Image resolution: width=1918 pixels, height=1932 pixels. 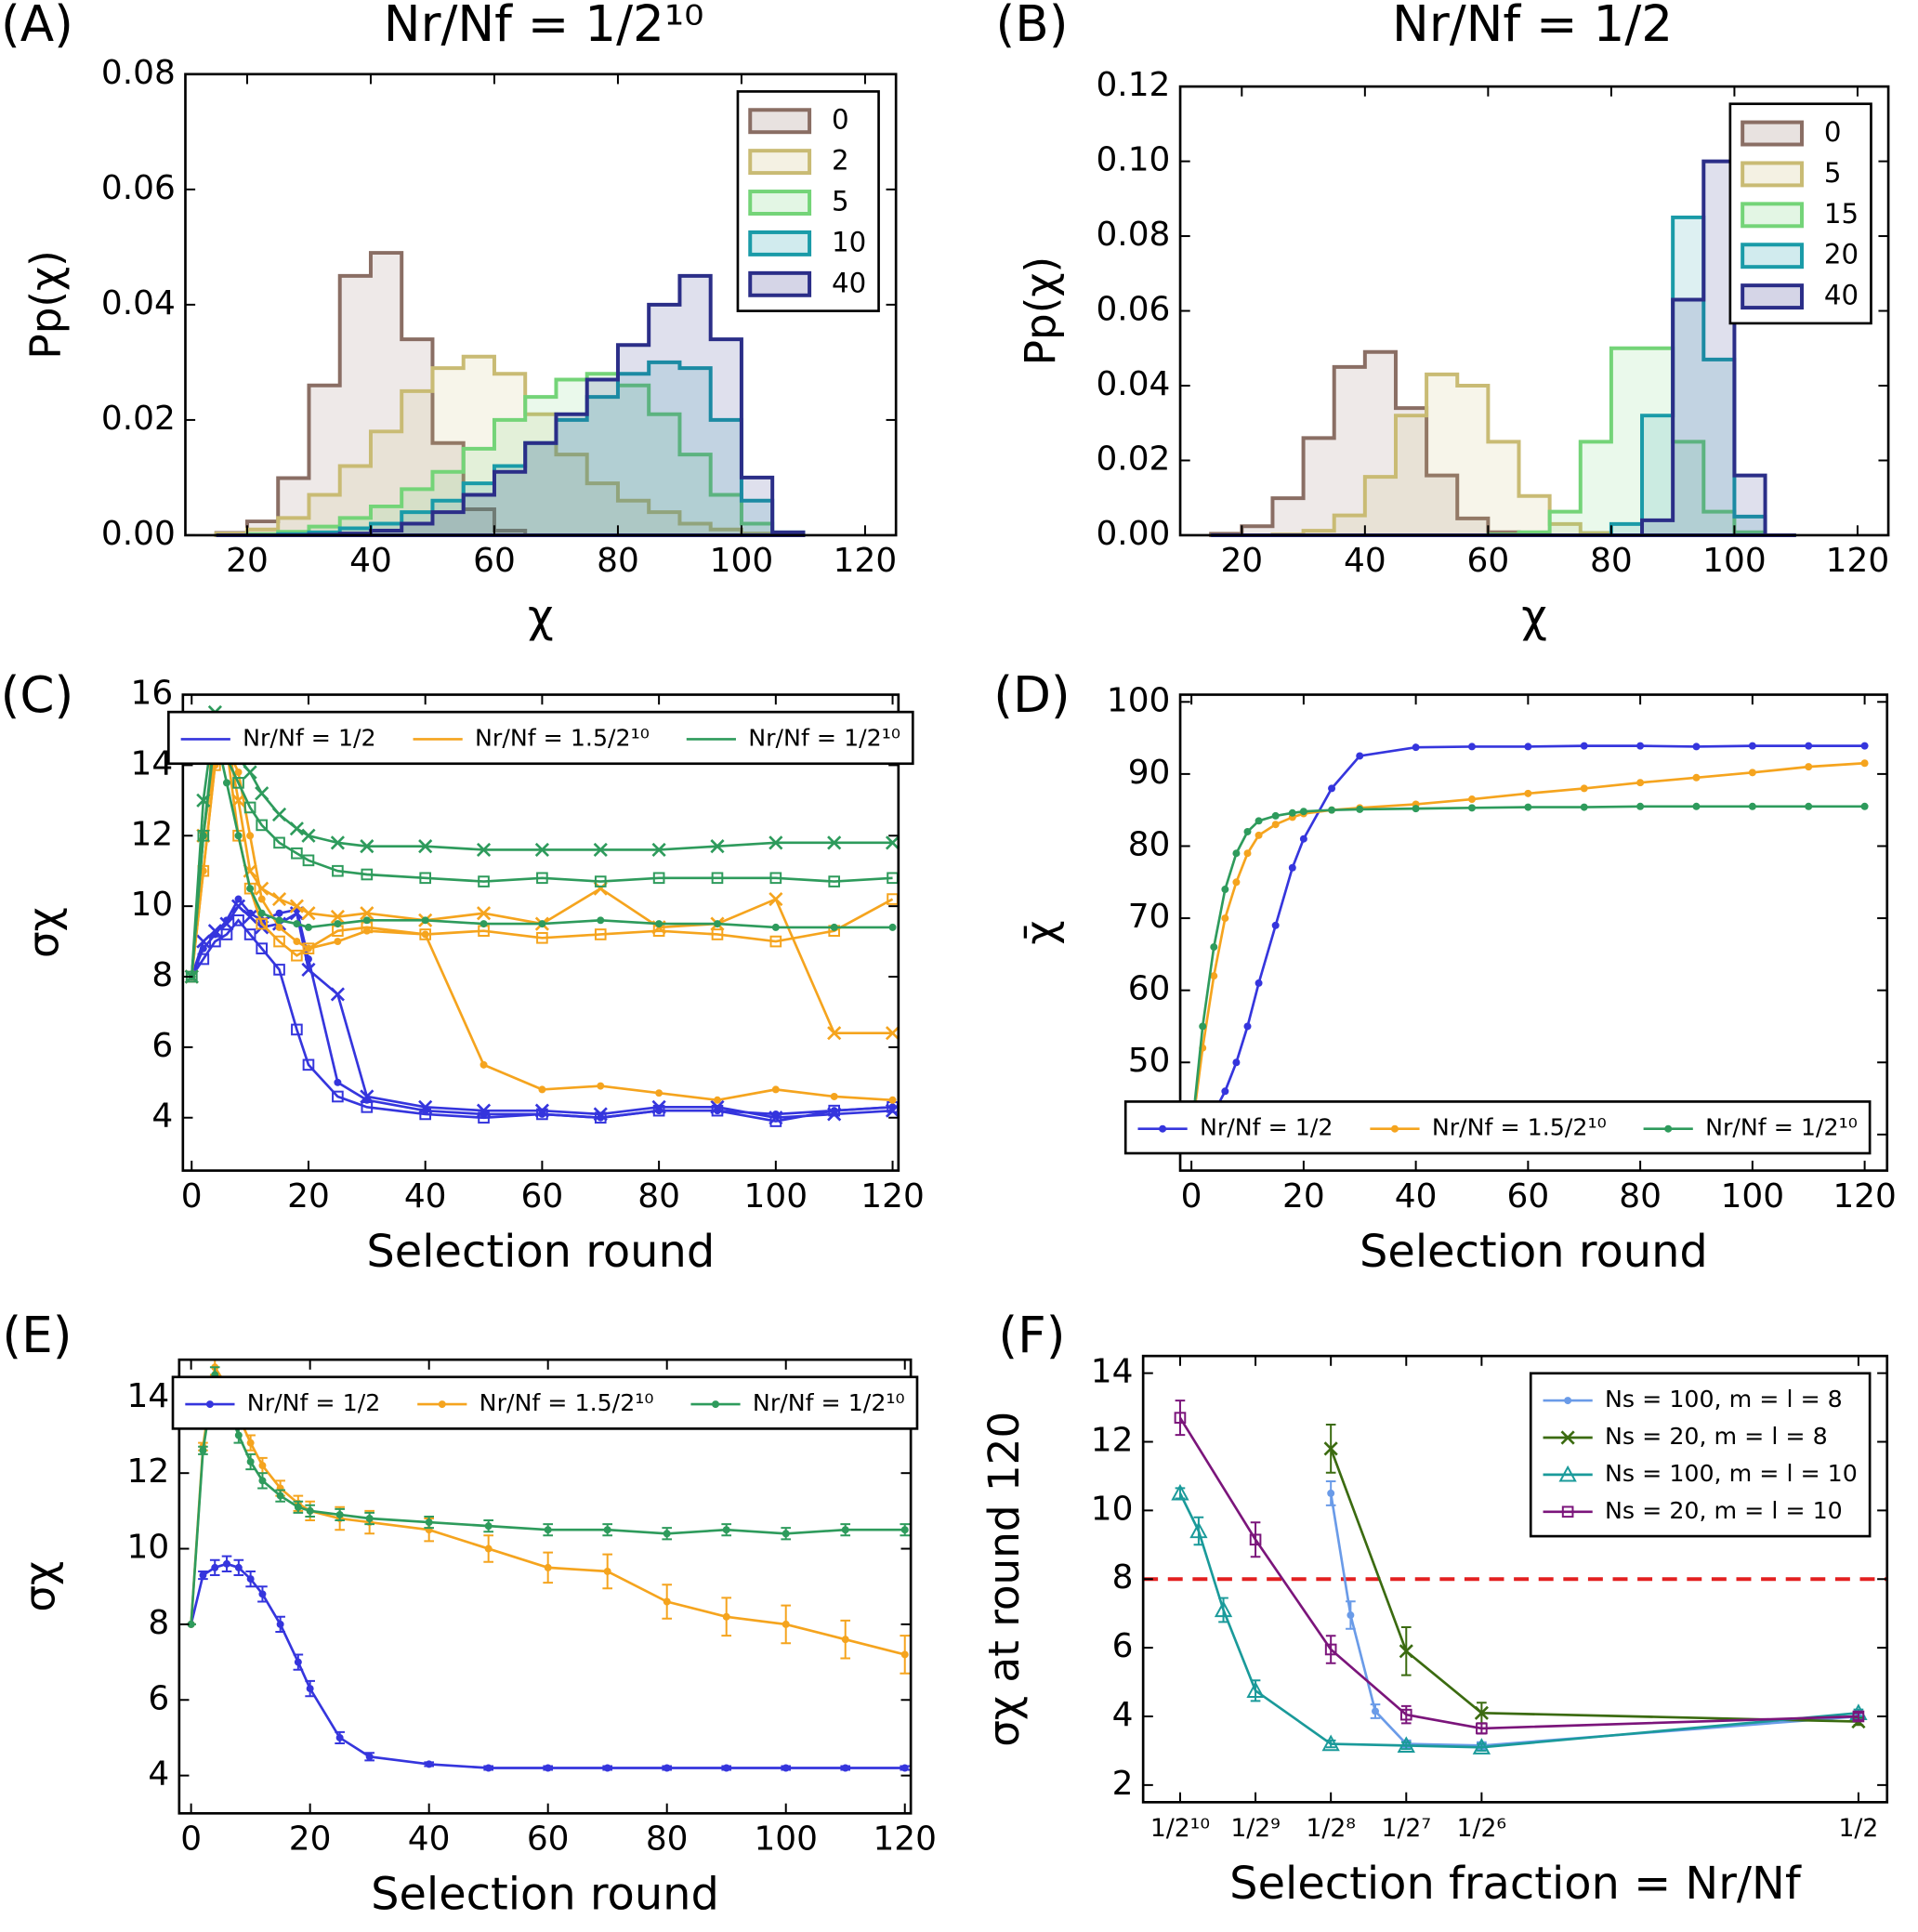 What do you see at coordinates (1133, 534) in the screenshot?
I see `y-tick-label: 0.00` at bounding box center [1133, 534].